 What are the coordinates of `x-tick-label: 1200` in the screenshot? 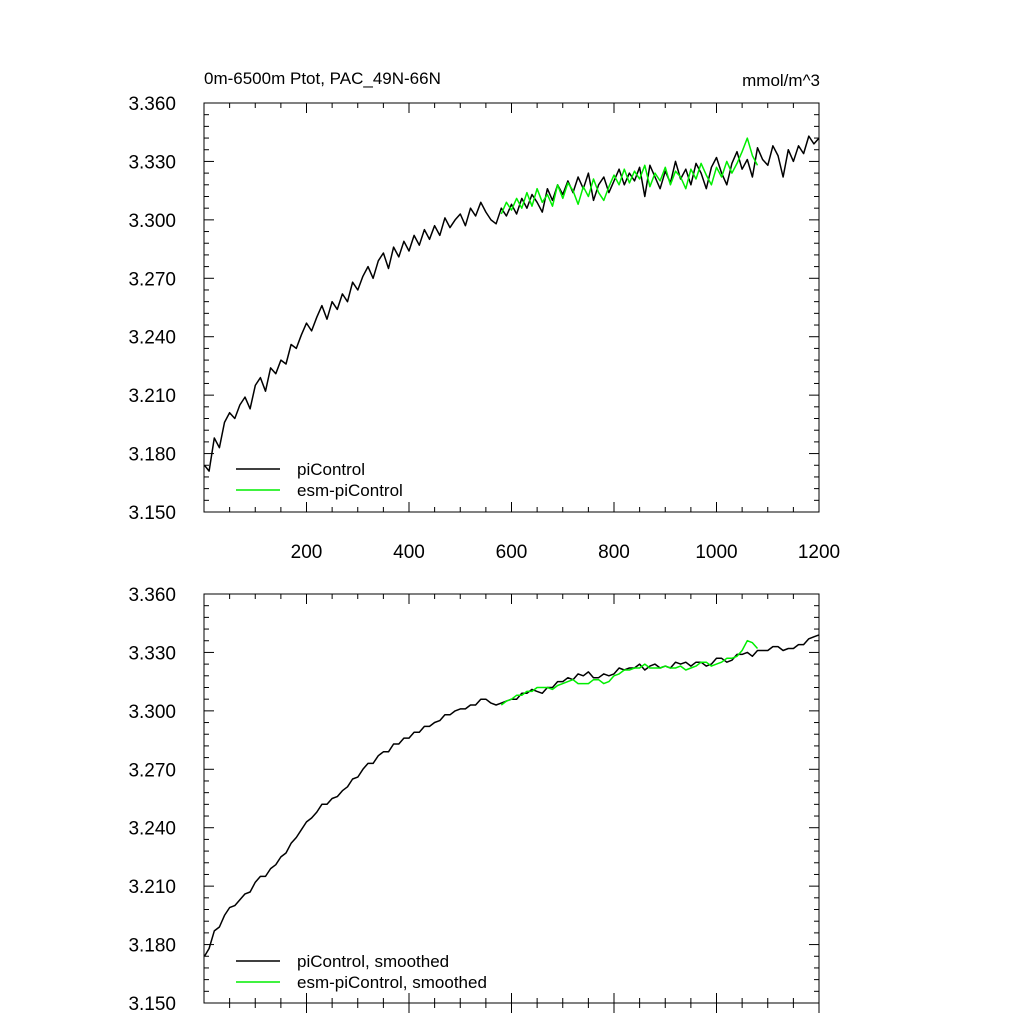 It's located at (819, 552).